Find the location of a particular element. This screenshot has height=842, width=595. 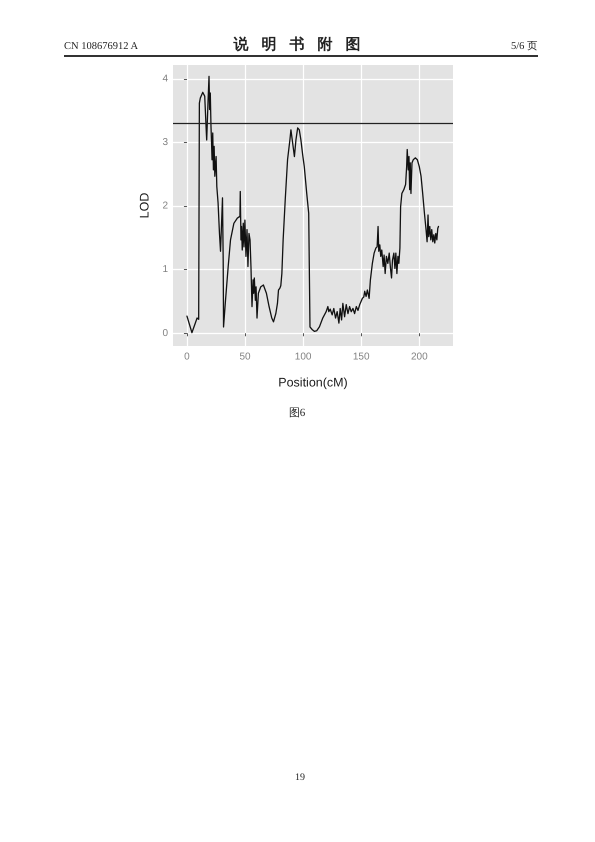

line-series is located at coordinates (313, 205).